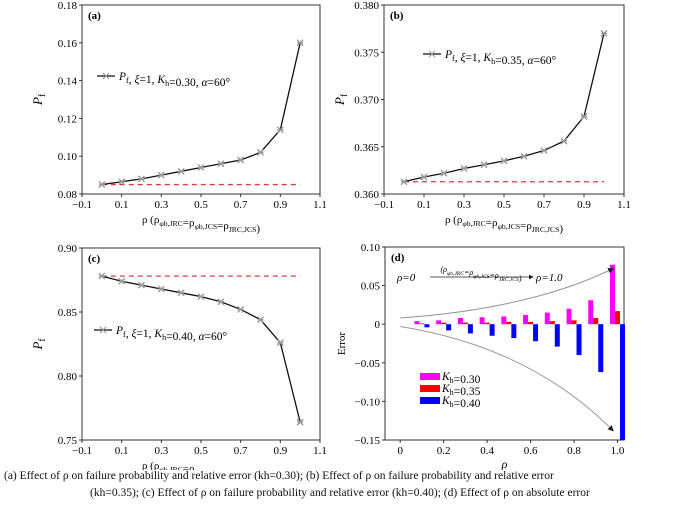  Describe the element at coordinates (481, 274) in the screenshot. I see `annotation-middle: (ρφb,JRC=ρφb,JCS=ρJRC,JCS)` at that location.